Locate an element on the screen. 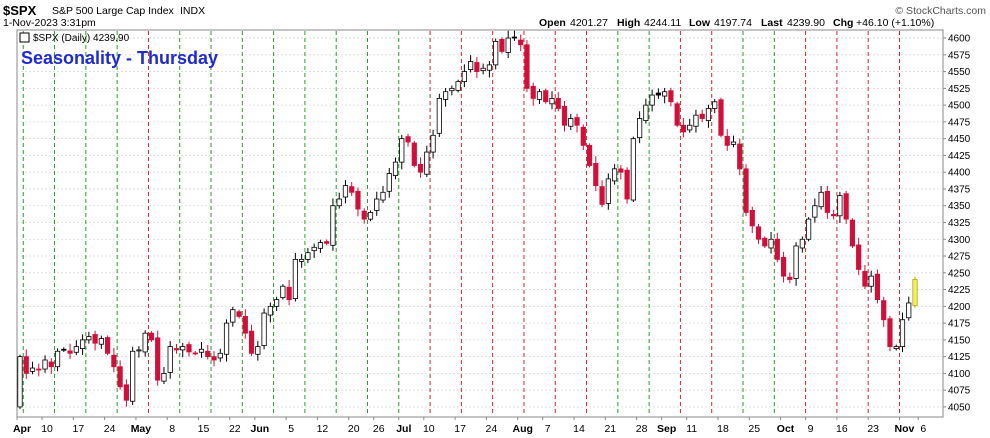  exchange-label: INDX is located at coordinates (192, 11).